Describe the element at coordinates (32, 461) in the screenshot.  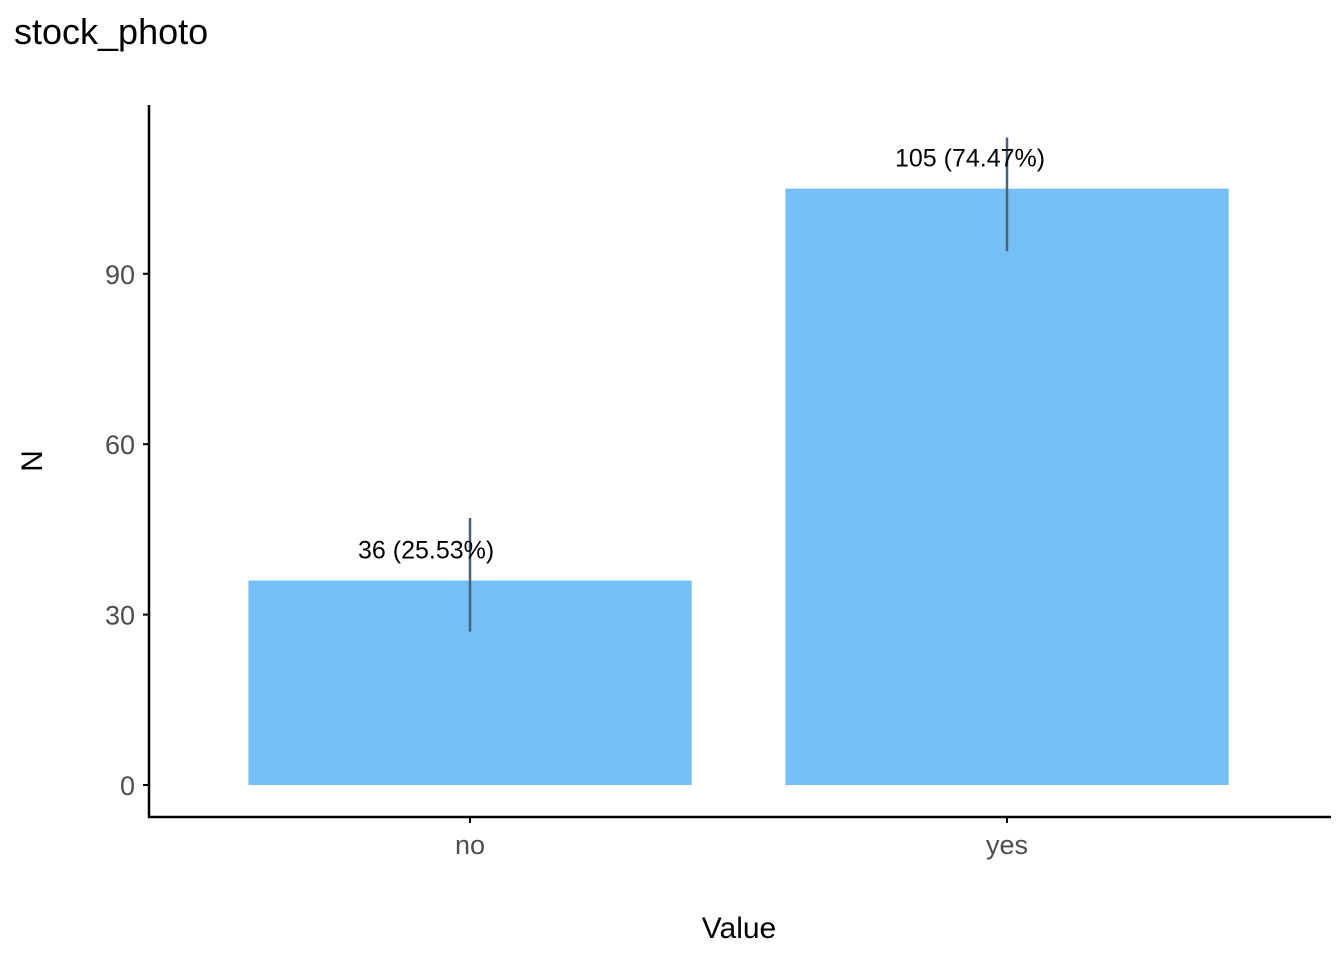
I see `y-axis-label: N` at that location.